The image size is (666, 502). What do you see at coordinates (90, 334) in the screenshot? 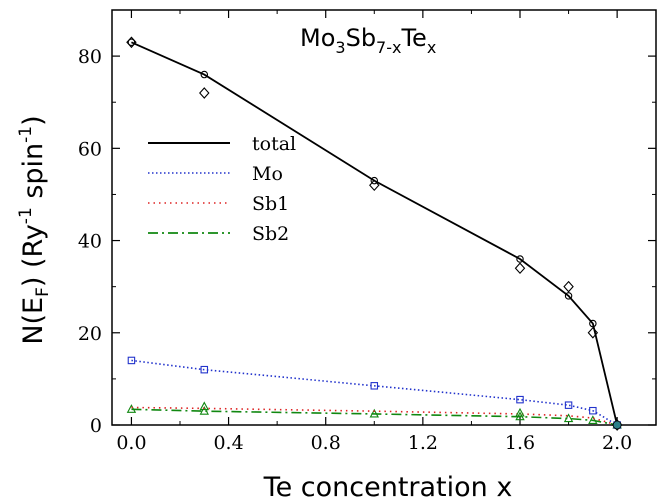
I see `y-tick-label: 20` at bounding box center [90, 334].